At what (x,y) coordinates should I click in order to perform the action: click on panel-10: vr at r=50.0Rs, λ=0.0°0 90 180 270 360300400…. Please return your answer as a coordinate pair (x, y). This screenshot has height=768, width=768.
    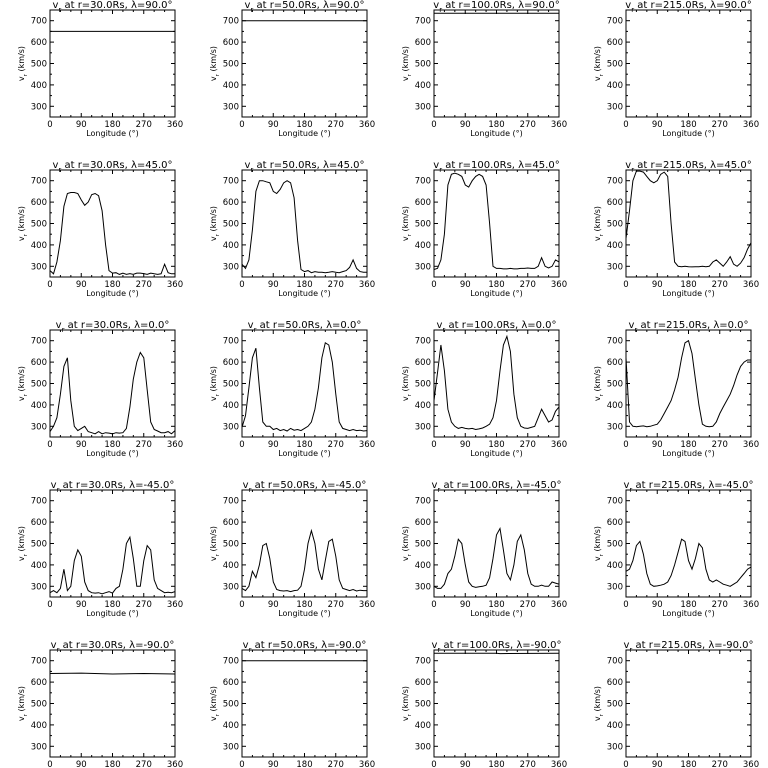
    Looking at the image, I should click on (292, 389).